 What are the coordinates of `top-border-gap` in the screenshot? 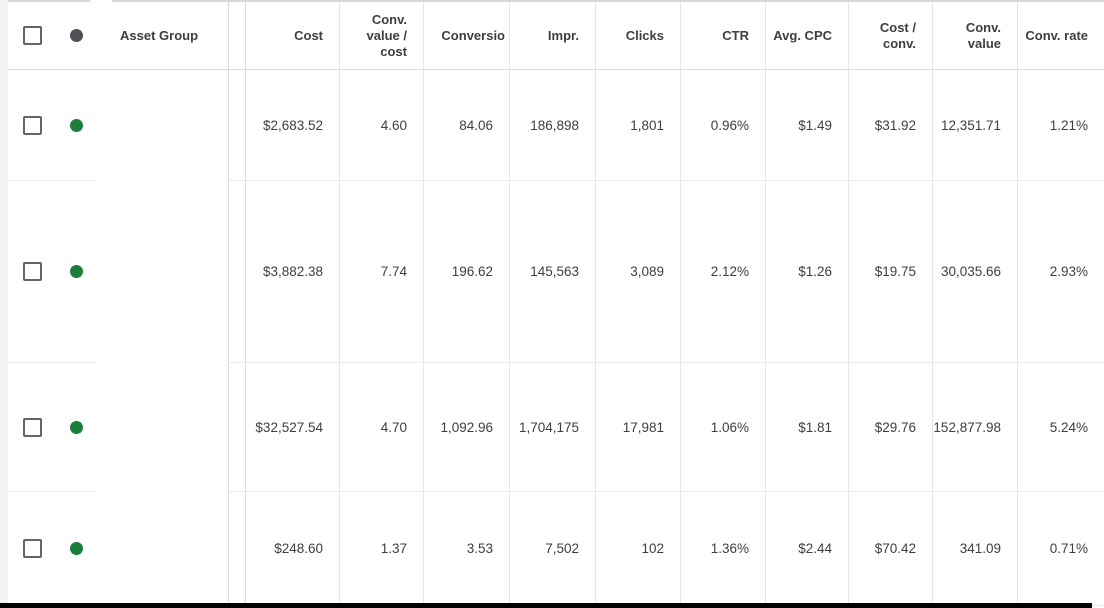 It's located at (101, 1).